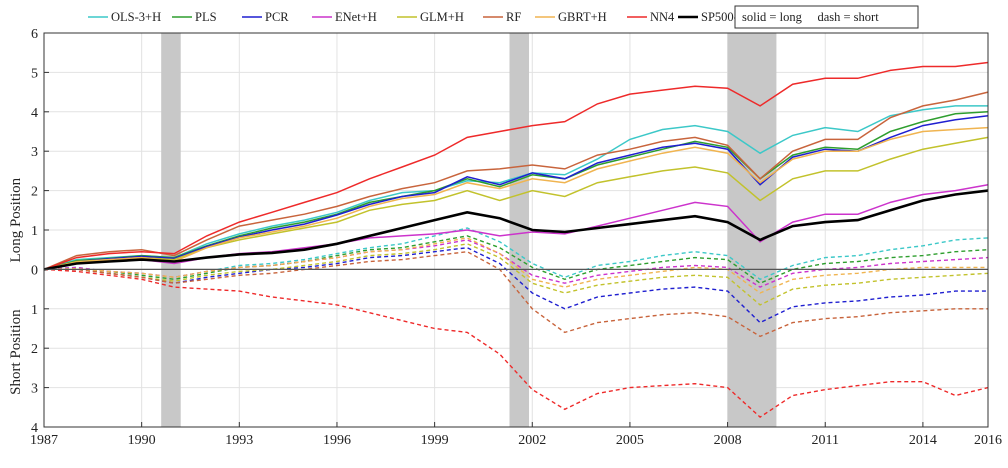  What do you see at coordinates (34, 270) in the screenshot?
I see `y-tick-label: 0` at bounding box center [34, 270].